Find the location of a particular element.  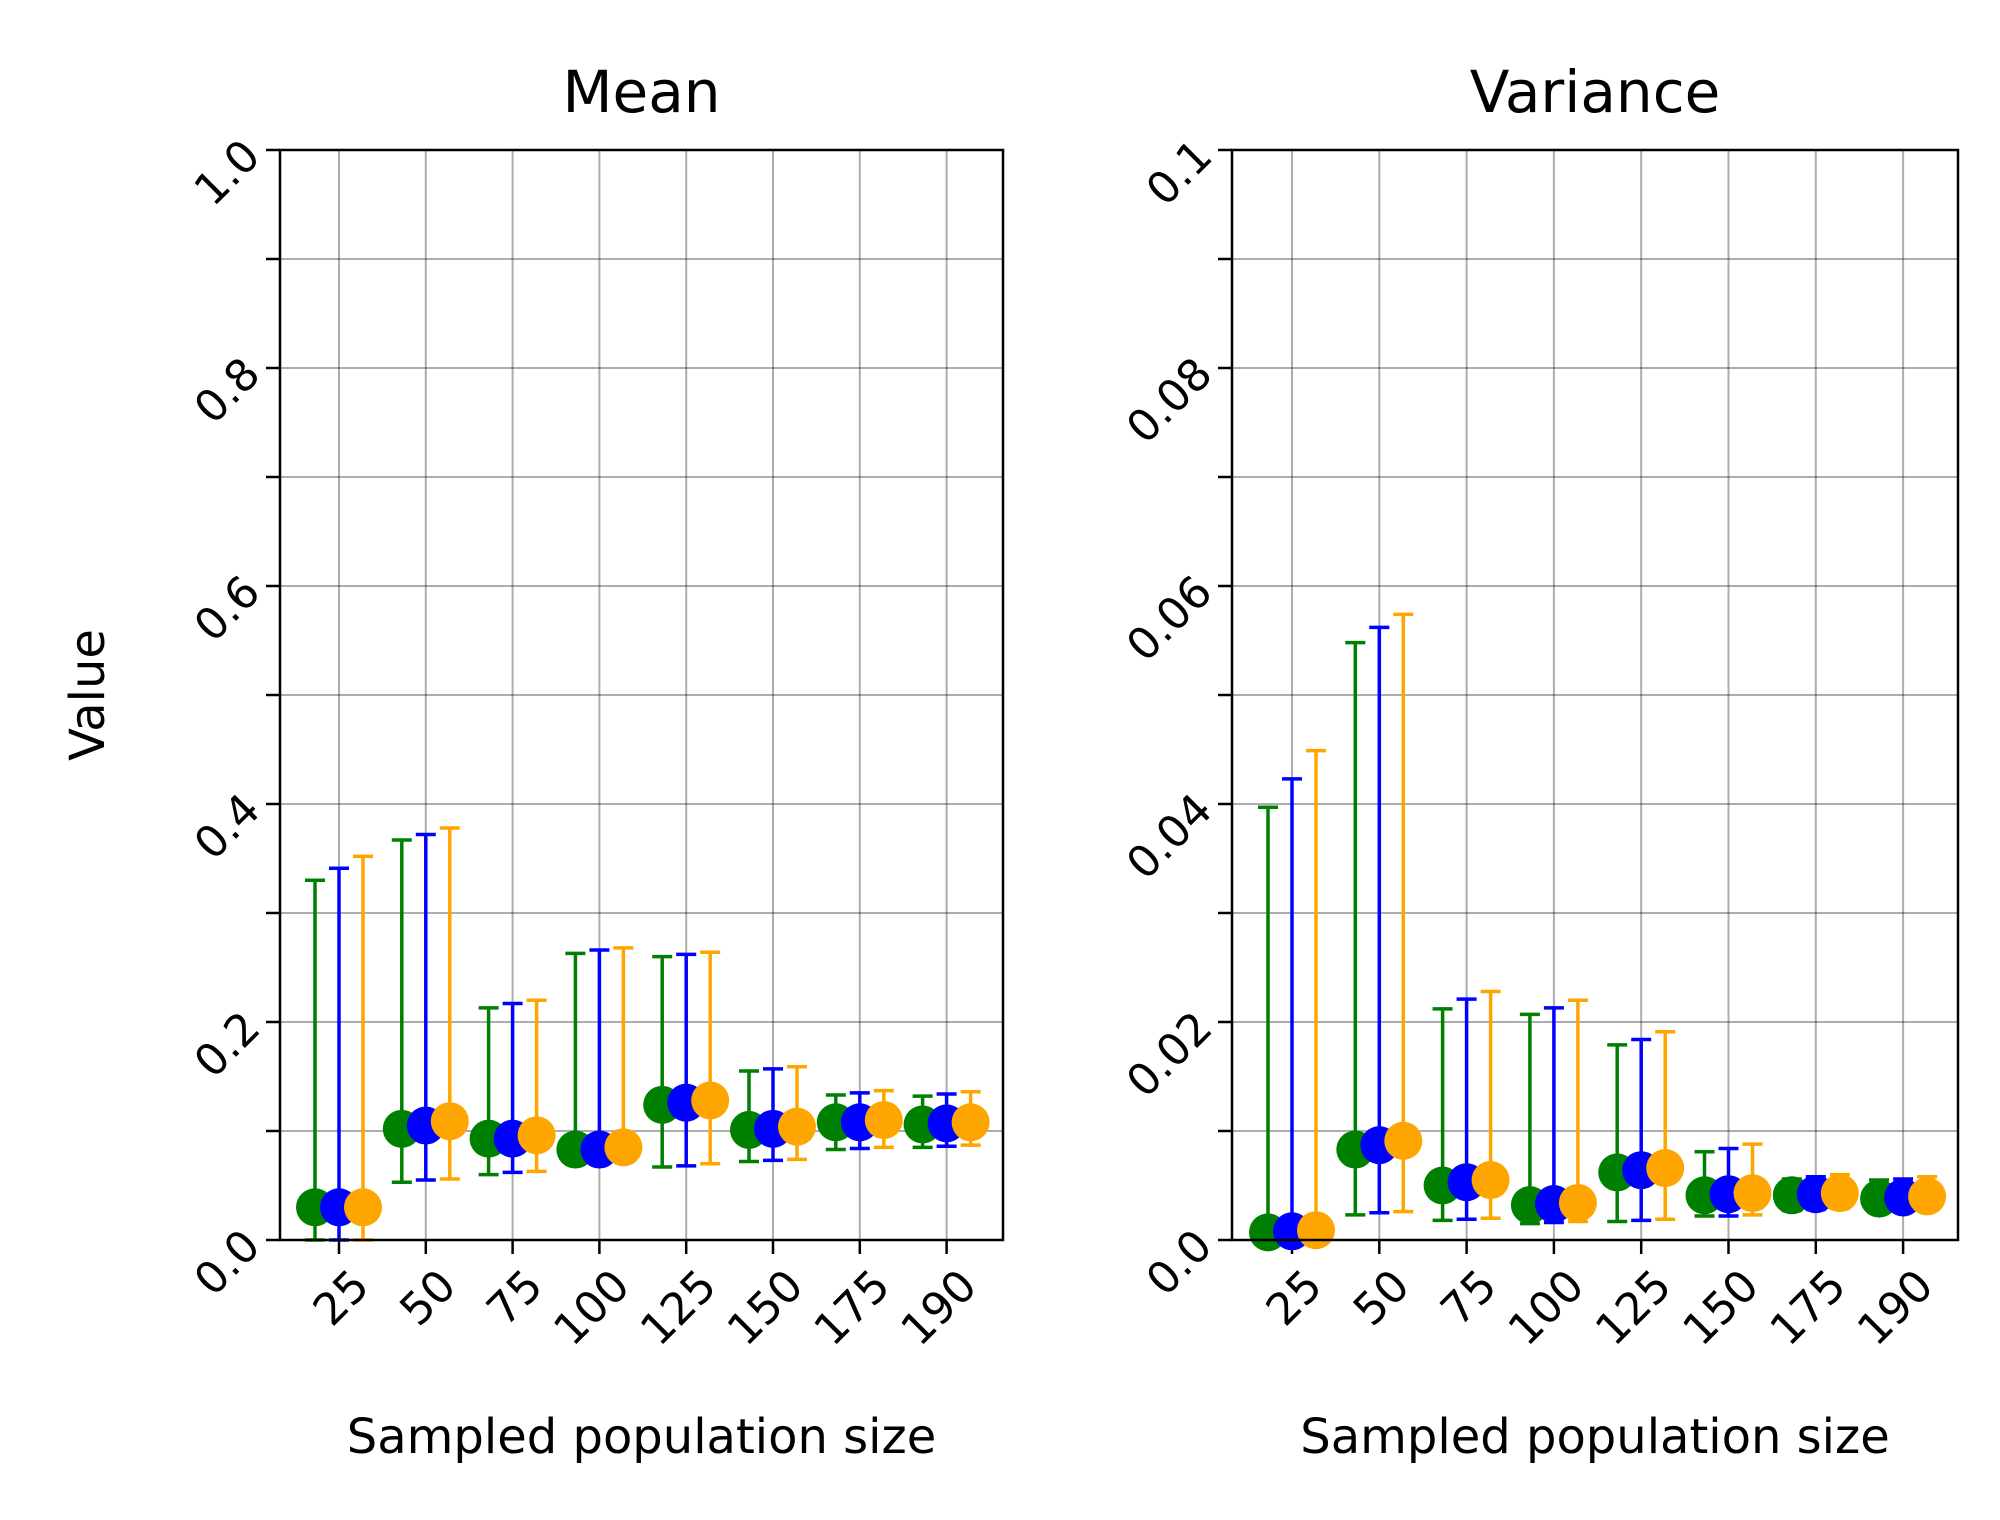

mean-points is located at coordinates (643, 1154).